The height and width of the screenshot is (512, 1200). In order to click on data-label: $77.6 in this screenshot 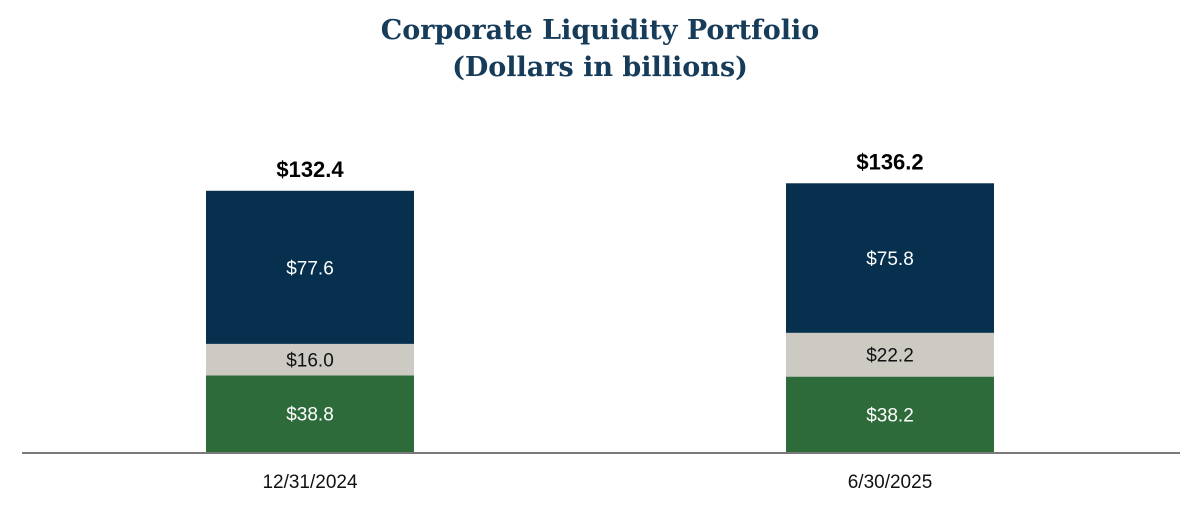, I will do `click(310, 268)`.